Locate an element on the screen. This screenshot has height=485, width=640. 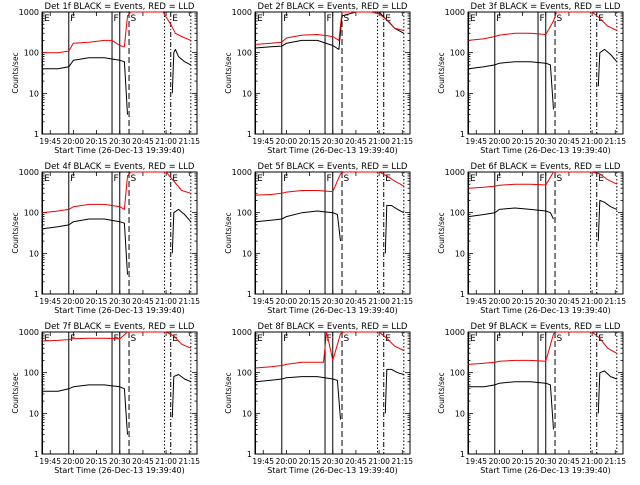
chart-title: Det 2f BLACK = Events, RED = LLD is located at coordinates (333, 7).